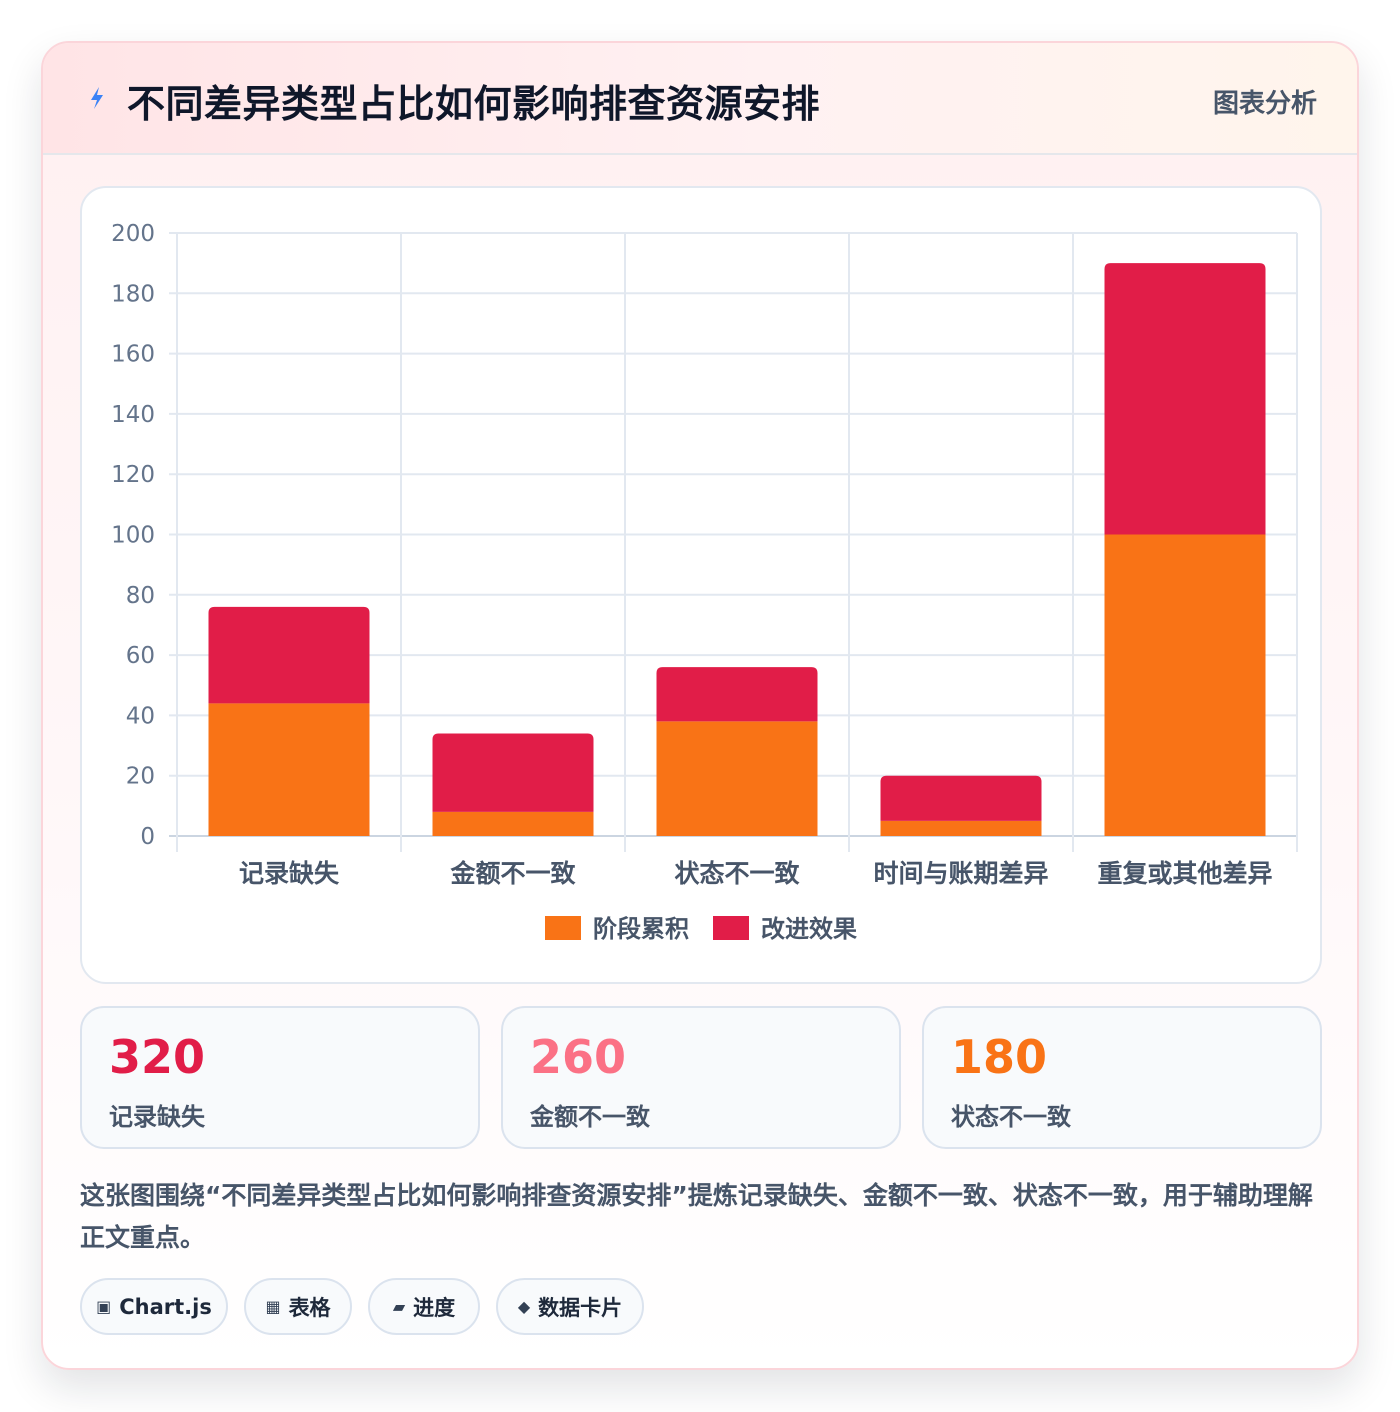 The height and width of the screenshot is (1412, 1400). What do you see at coordinates (737, 873) in the screenshot?
I see `x-tick-label: 状态不一致` at bounding box center [737, 873].